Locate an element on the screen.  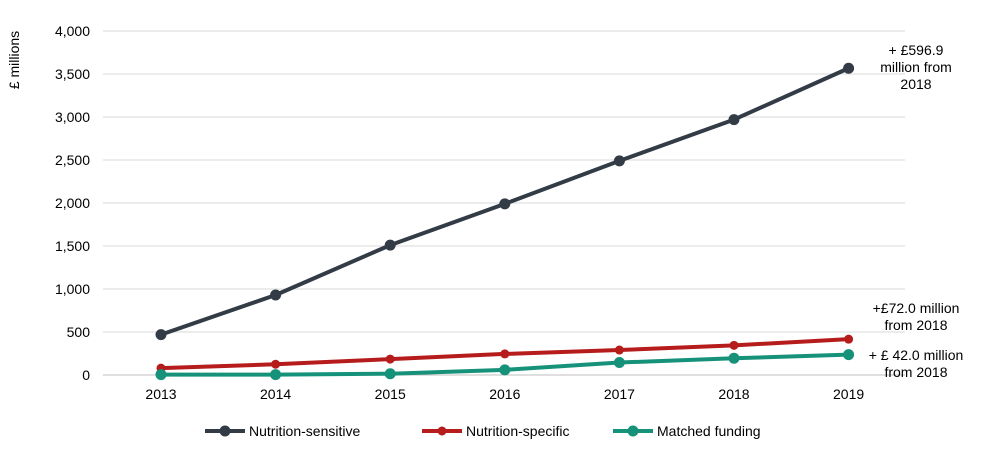
x-tick-label: 2014 is located at coordinates (275, 394).